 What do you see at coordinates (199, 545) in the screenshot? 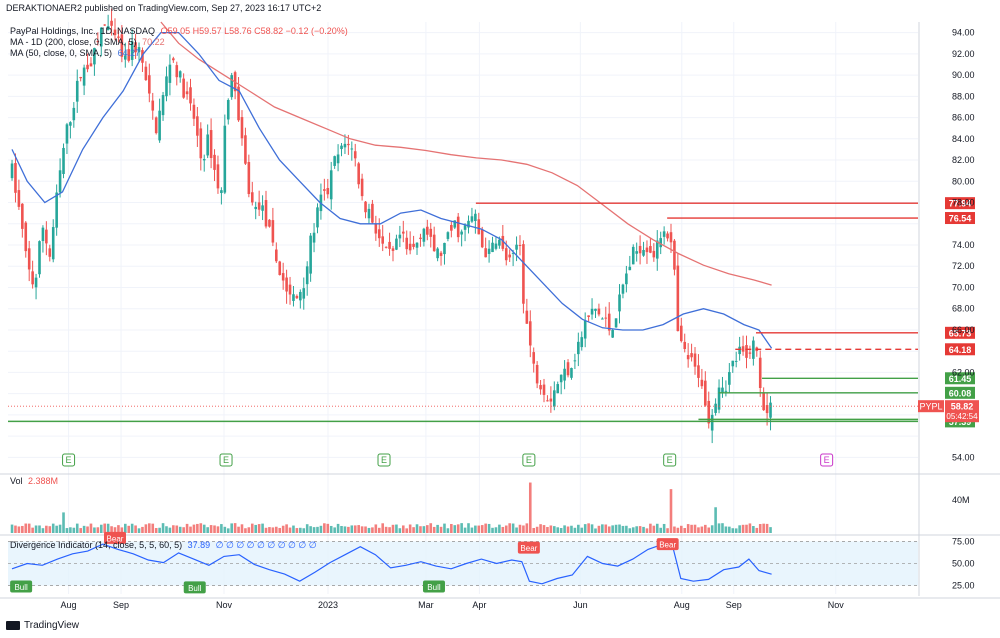
I see `divergence-value: 37.89` at bounding box center [199, 545].